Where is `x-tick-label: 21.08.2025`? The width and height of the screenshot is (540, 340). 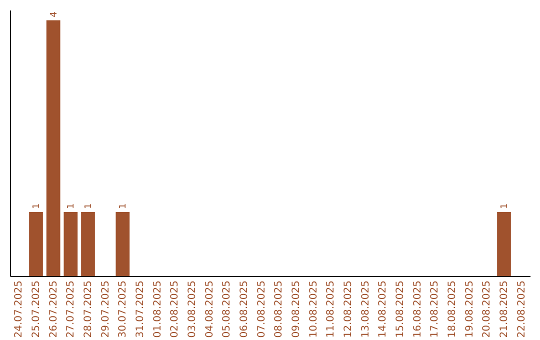 x-tick-label: 21.08.2025 is located at coordinates (504, 309).